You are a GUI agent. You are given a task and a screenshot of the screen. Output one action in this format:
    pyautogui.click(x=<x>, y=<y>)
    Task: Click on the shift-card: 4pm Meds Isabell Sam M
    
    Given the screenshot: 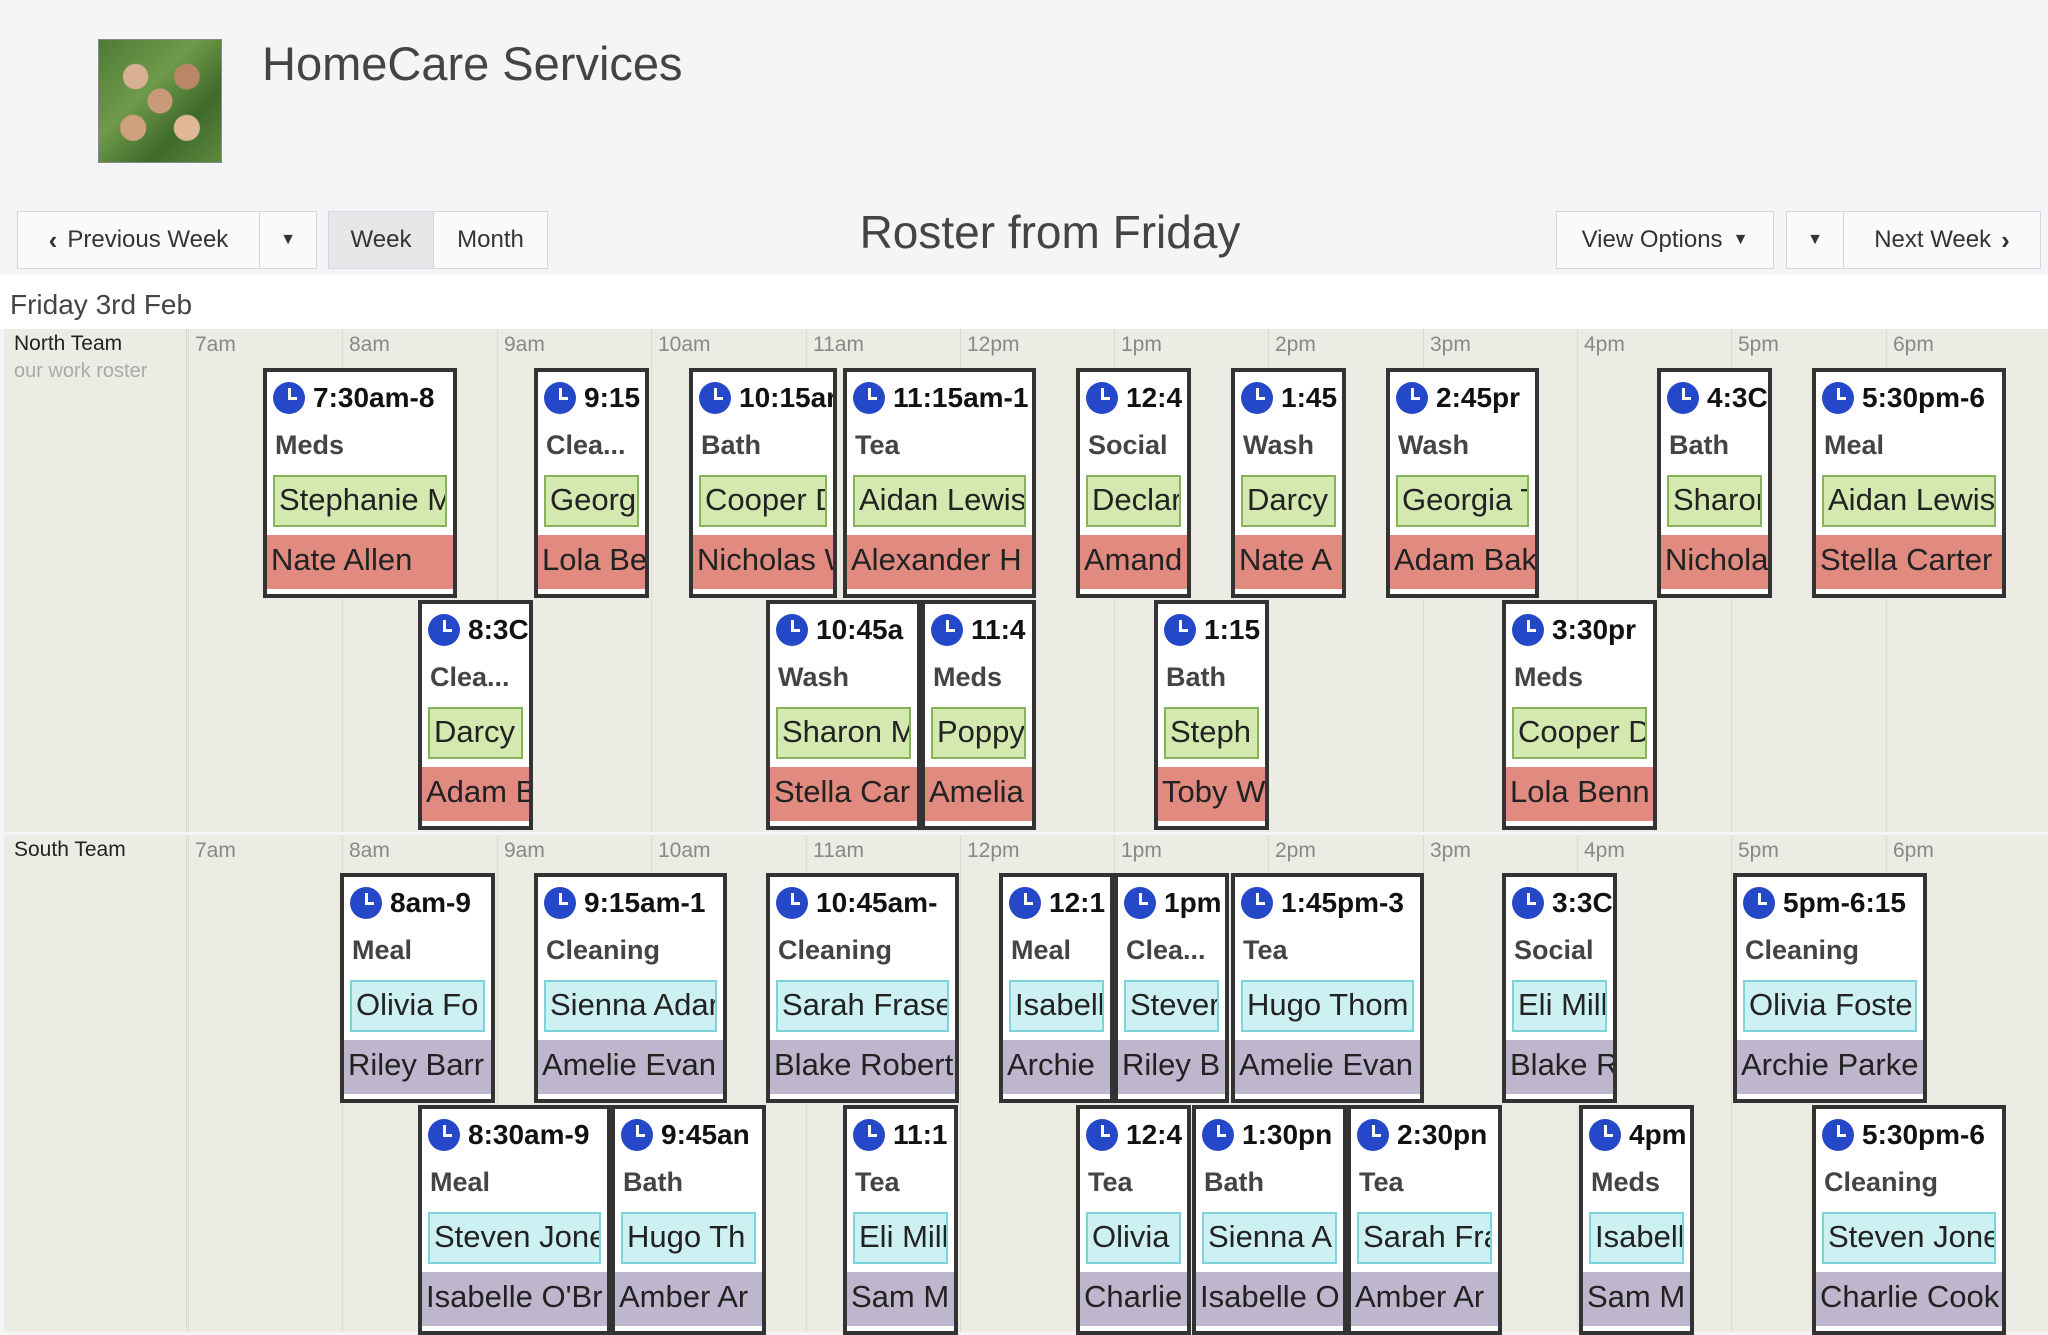 What is the action you would take?
    pyautogui.click(x=1636, y=1220)
    